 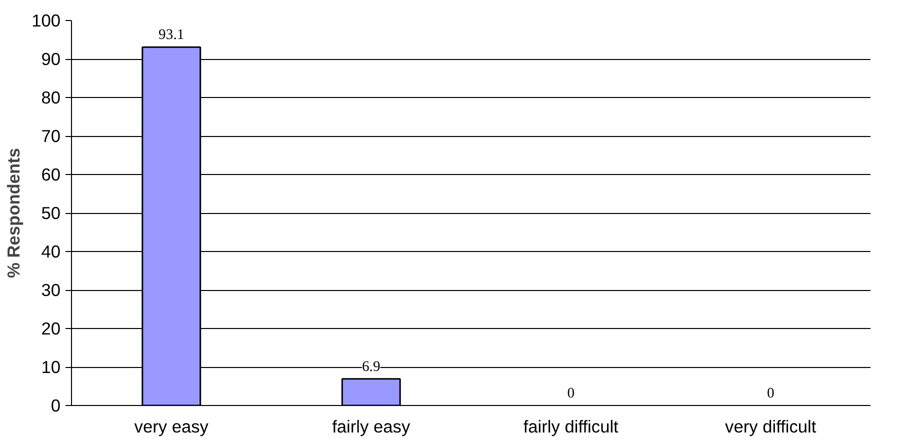 I want to click on y-tick-label: 70, so click(x=51, y=136).